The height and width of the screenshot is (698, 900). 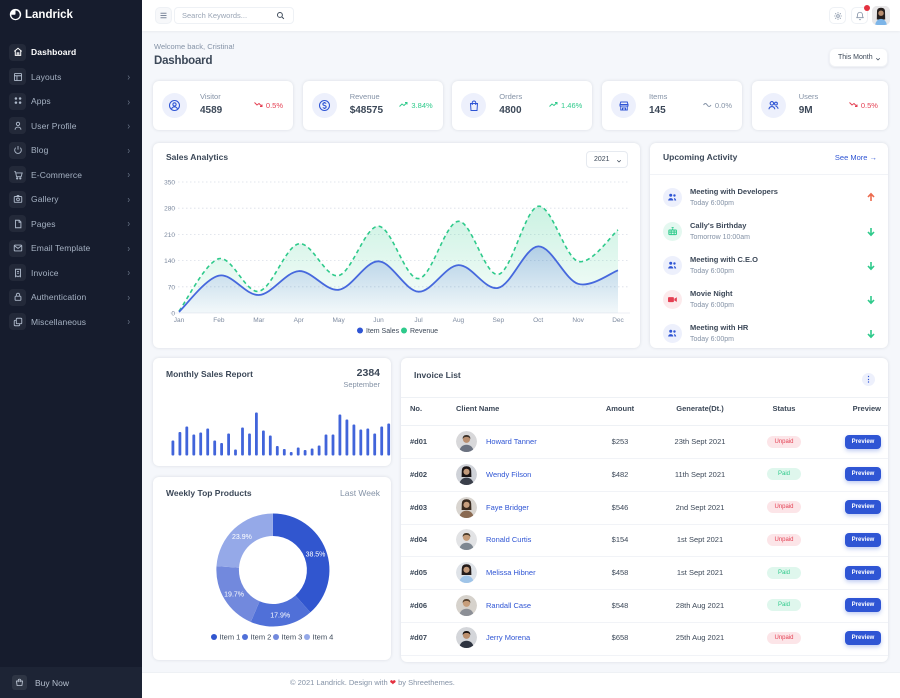 I want to click on svg-text: Mar, so click(x=259, y=320).